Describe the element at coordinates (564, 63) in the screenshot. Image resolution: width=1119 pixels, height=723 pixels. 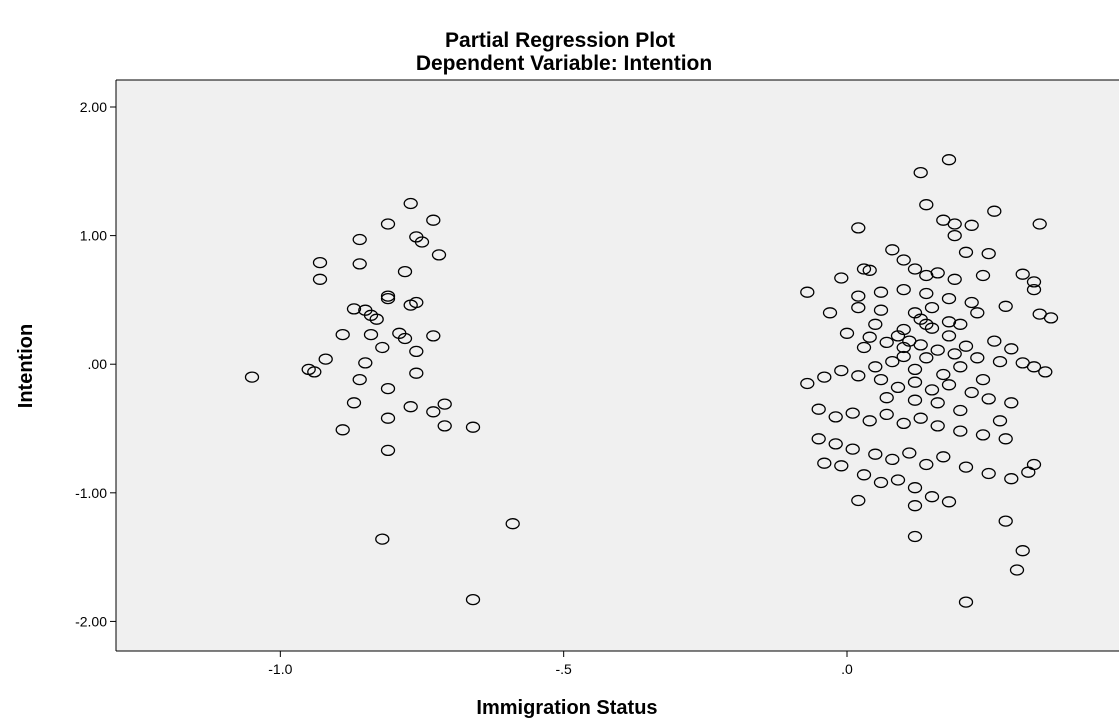
I see `chart-subtitle: Dependent Variable: Intention` at that location.